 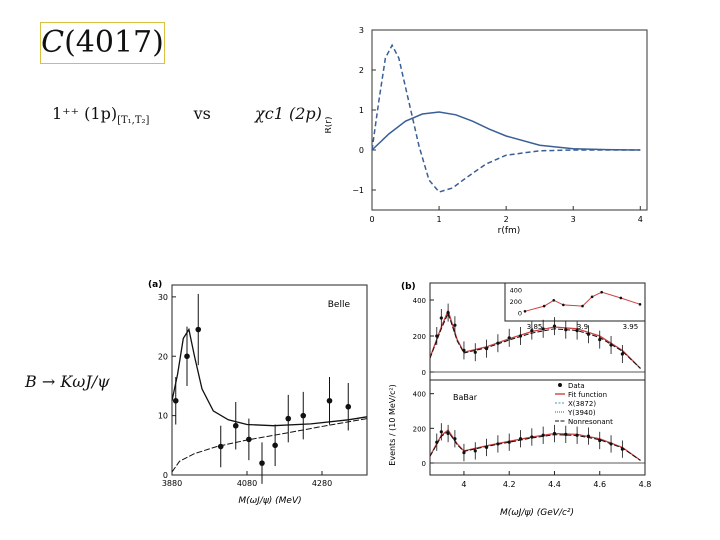 I want to click on state-assignment: 1⁺⁺ (1p)[T₁,T₂] vs χc1 (2p), so click(x=187, y=115).